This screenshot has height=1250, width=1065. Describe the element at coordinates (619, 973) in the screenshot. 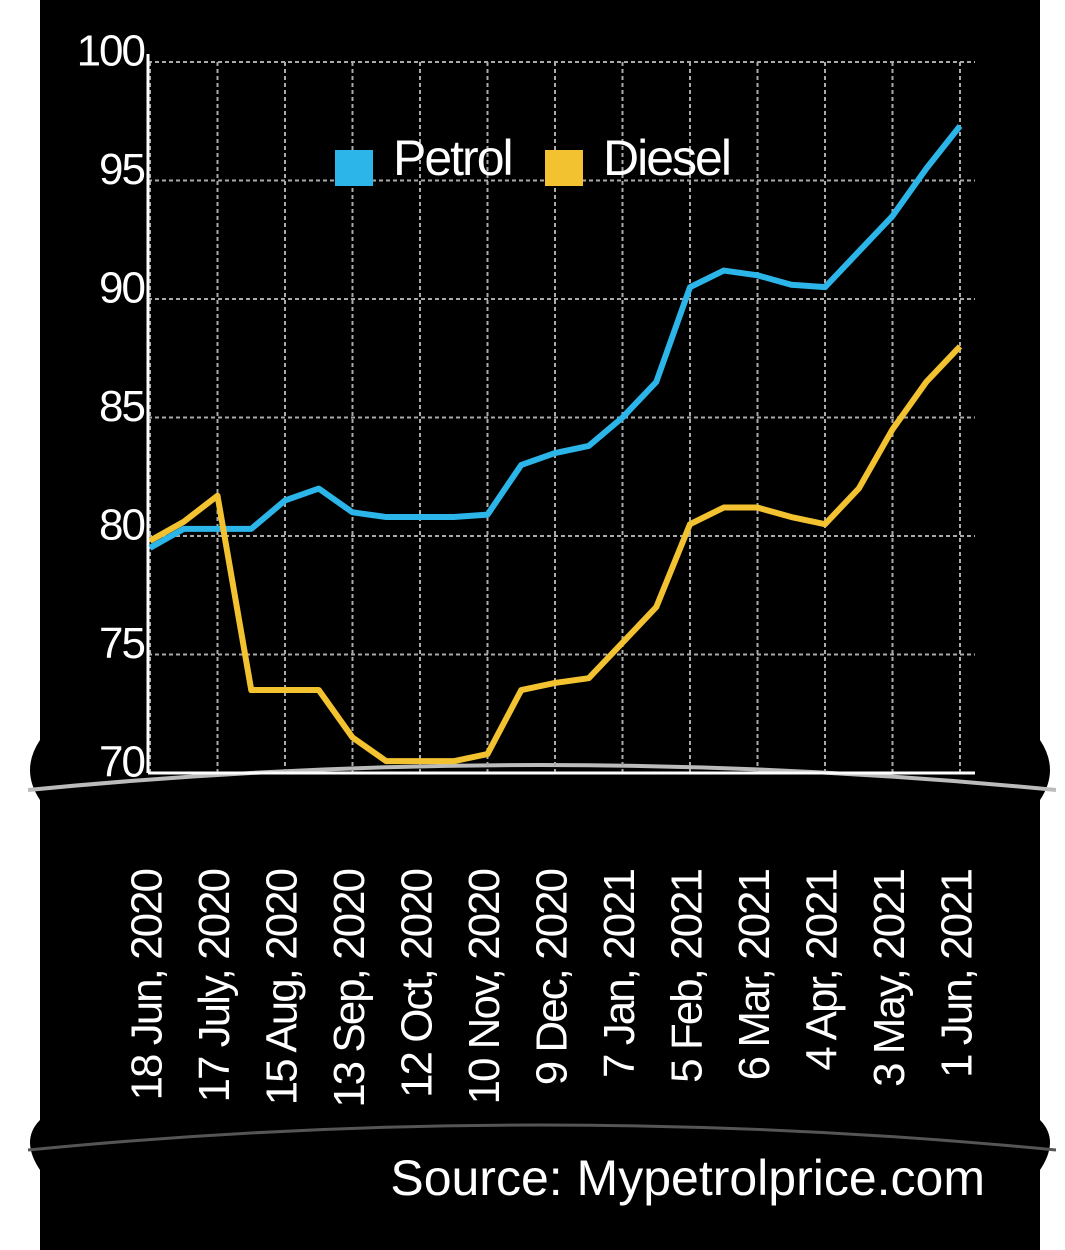

I see `x-tick-label: 7 Jan, 2021` at that location.